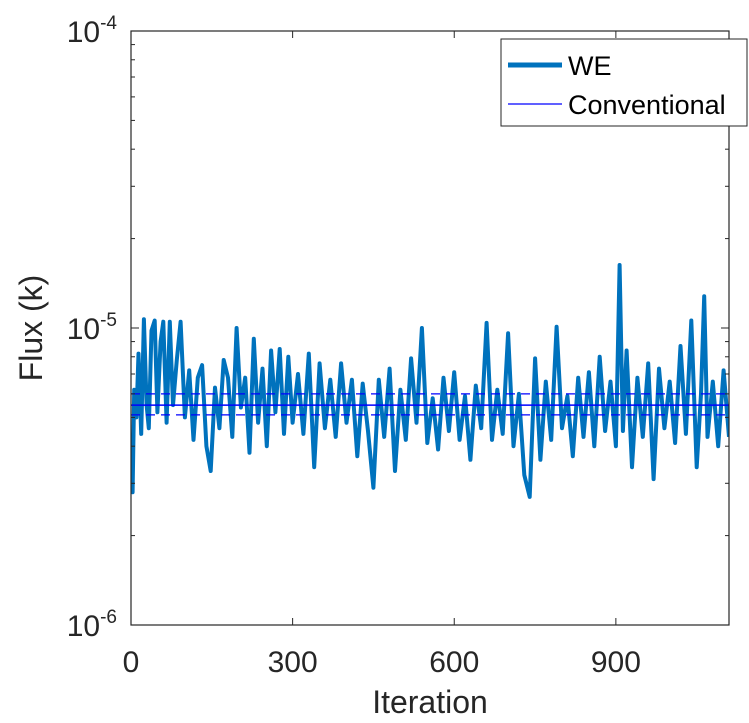 The height and width of the screenshot is (723, 749). What do you see at coordinates (590, 66) in the screenshot?
I see `legend-label-we: WE` at bounding box center [590, 66].